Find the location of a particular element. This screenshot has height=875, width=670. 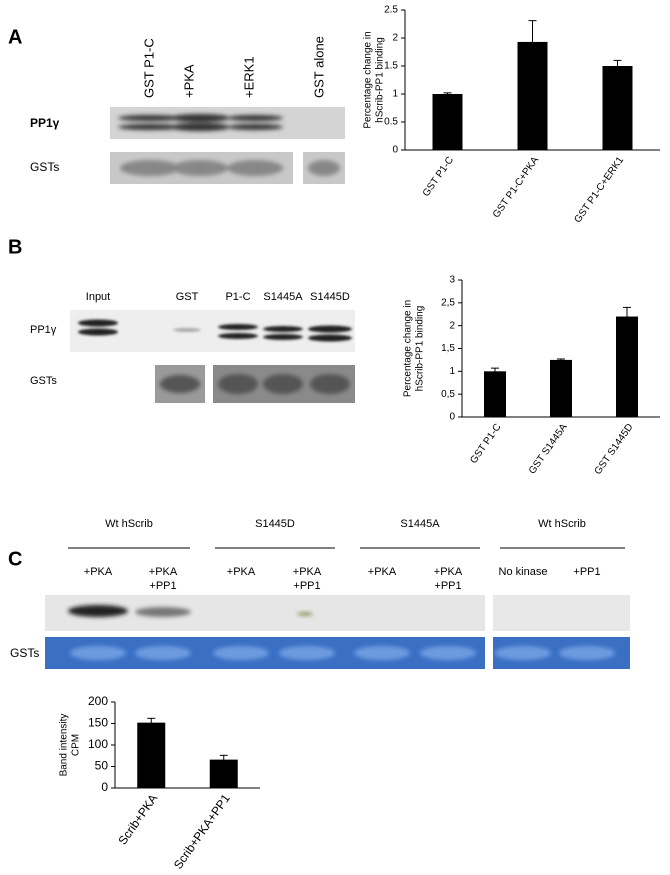

y-tick-label: 0.5 is located at coordinates (391, 122).